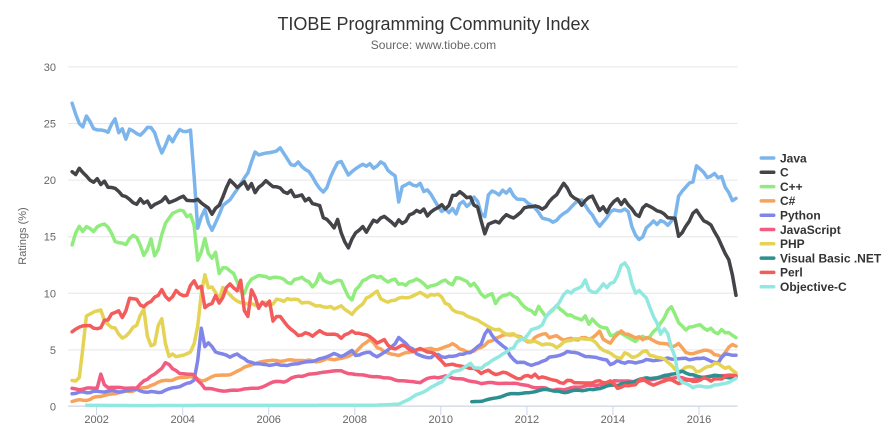 Image resolution: width=890 pixels, height=443 pixels. What do you see at coordinates (527, 420) in the screenshot?
I see `svg-text: 2012` at bounding box center [527, 420].